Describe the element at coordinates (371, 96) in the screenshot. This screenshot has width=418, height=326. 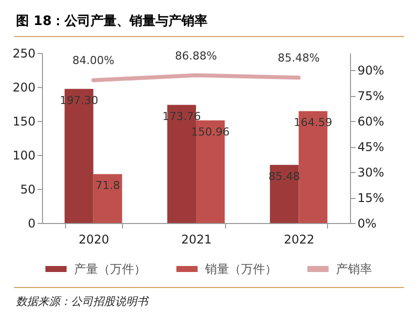
I see `y2-tick-label: 75%` at that location.